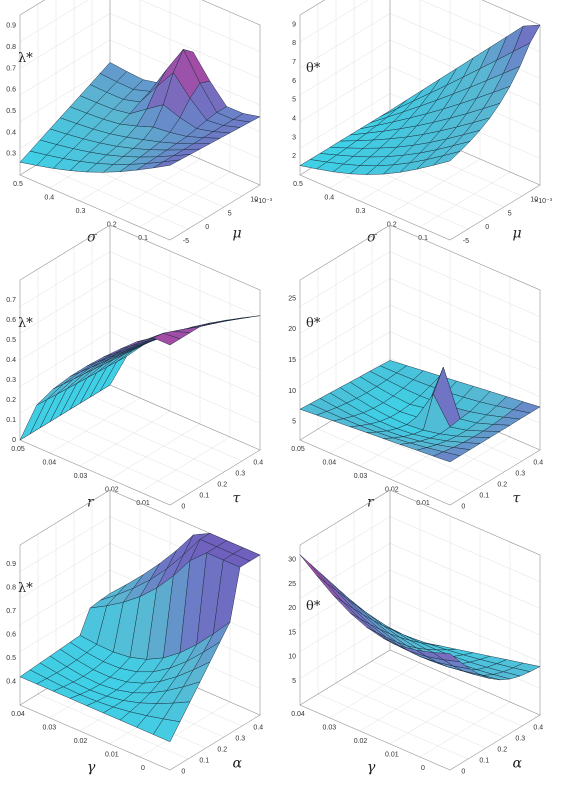 The height and width of the screenshot is (791, 562). What do you see at coordinates (294, 24) in the screenshot?
I see `z-tick-label: 9` at bounding box center [294, 24].